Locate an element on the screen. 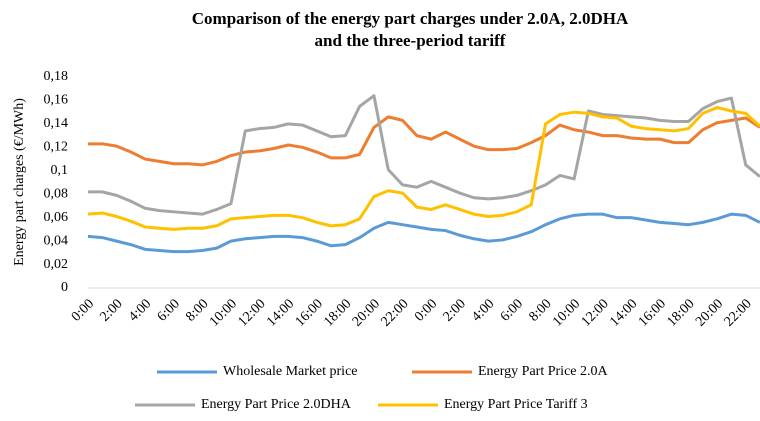  y-tick-label: 0,1 is located at coordinates (60, 170).